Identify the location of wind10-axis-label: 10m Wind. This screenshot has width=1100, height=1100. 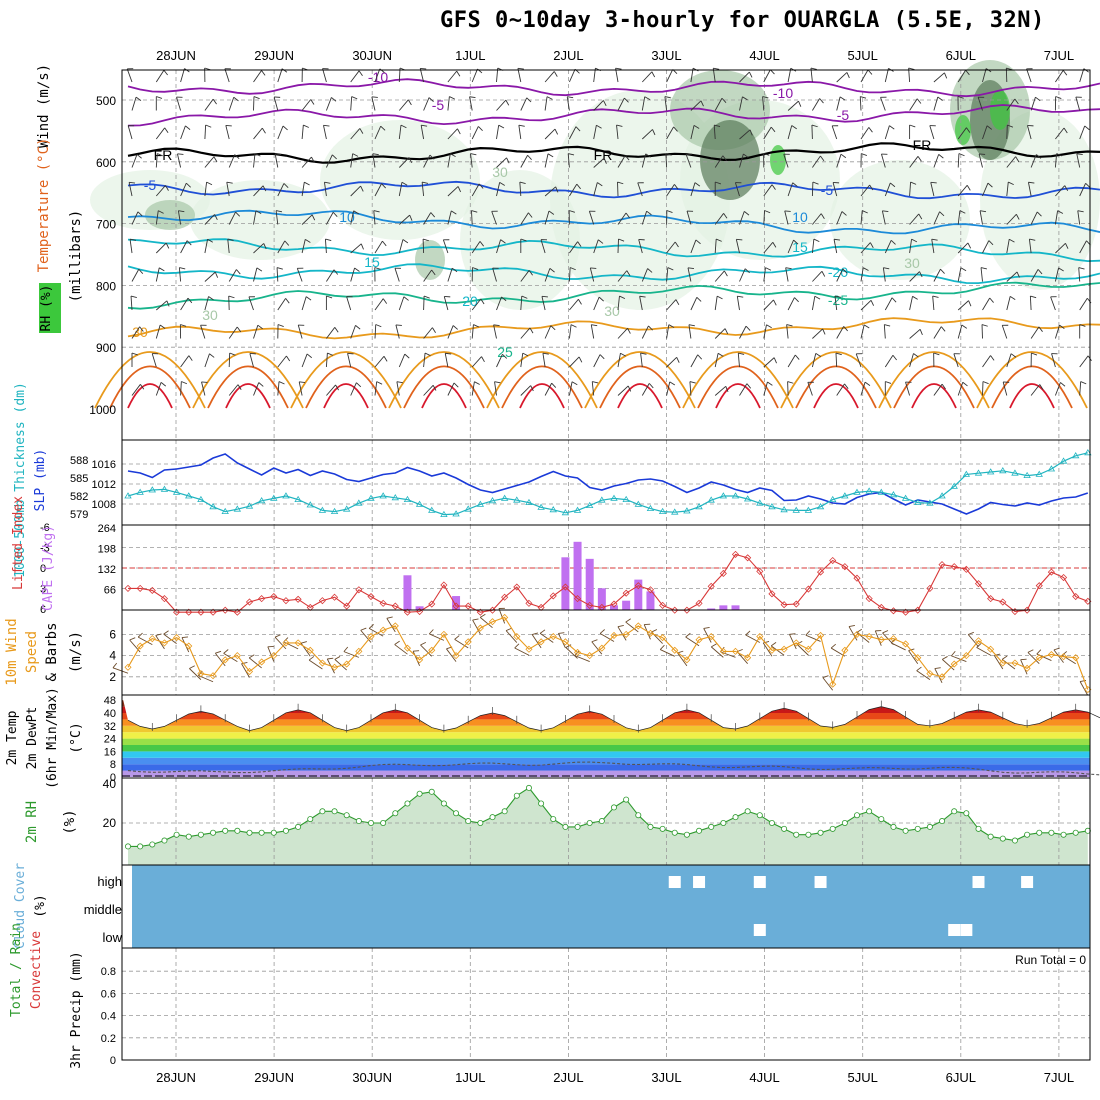
(12, 651).